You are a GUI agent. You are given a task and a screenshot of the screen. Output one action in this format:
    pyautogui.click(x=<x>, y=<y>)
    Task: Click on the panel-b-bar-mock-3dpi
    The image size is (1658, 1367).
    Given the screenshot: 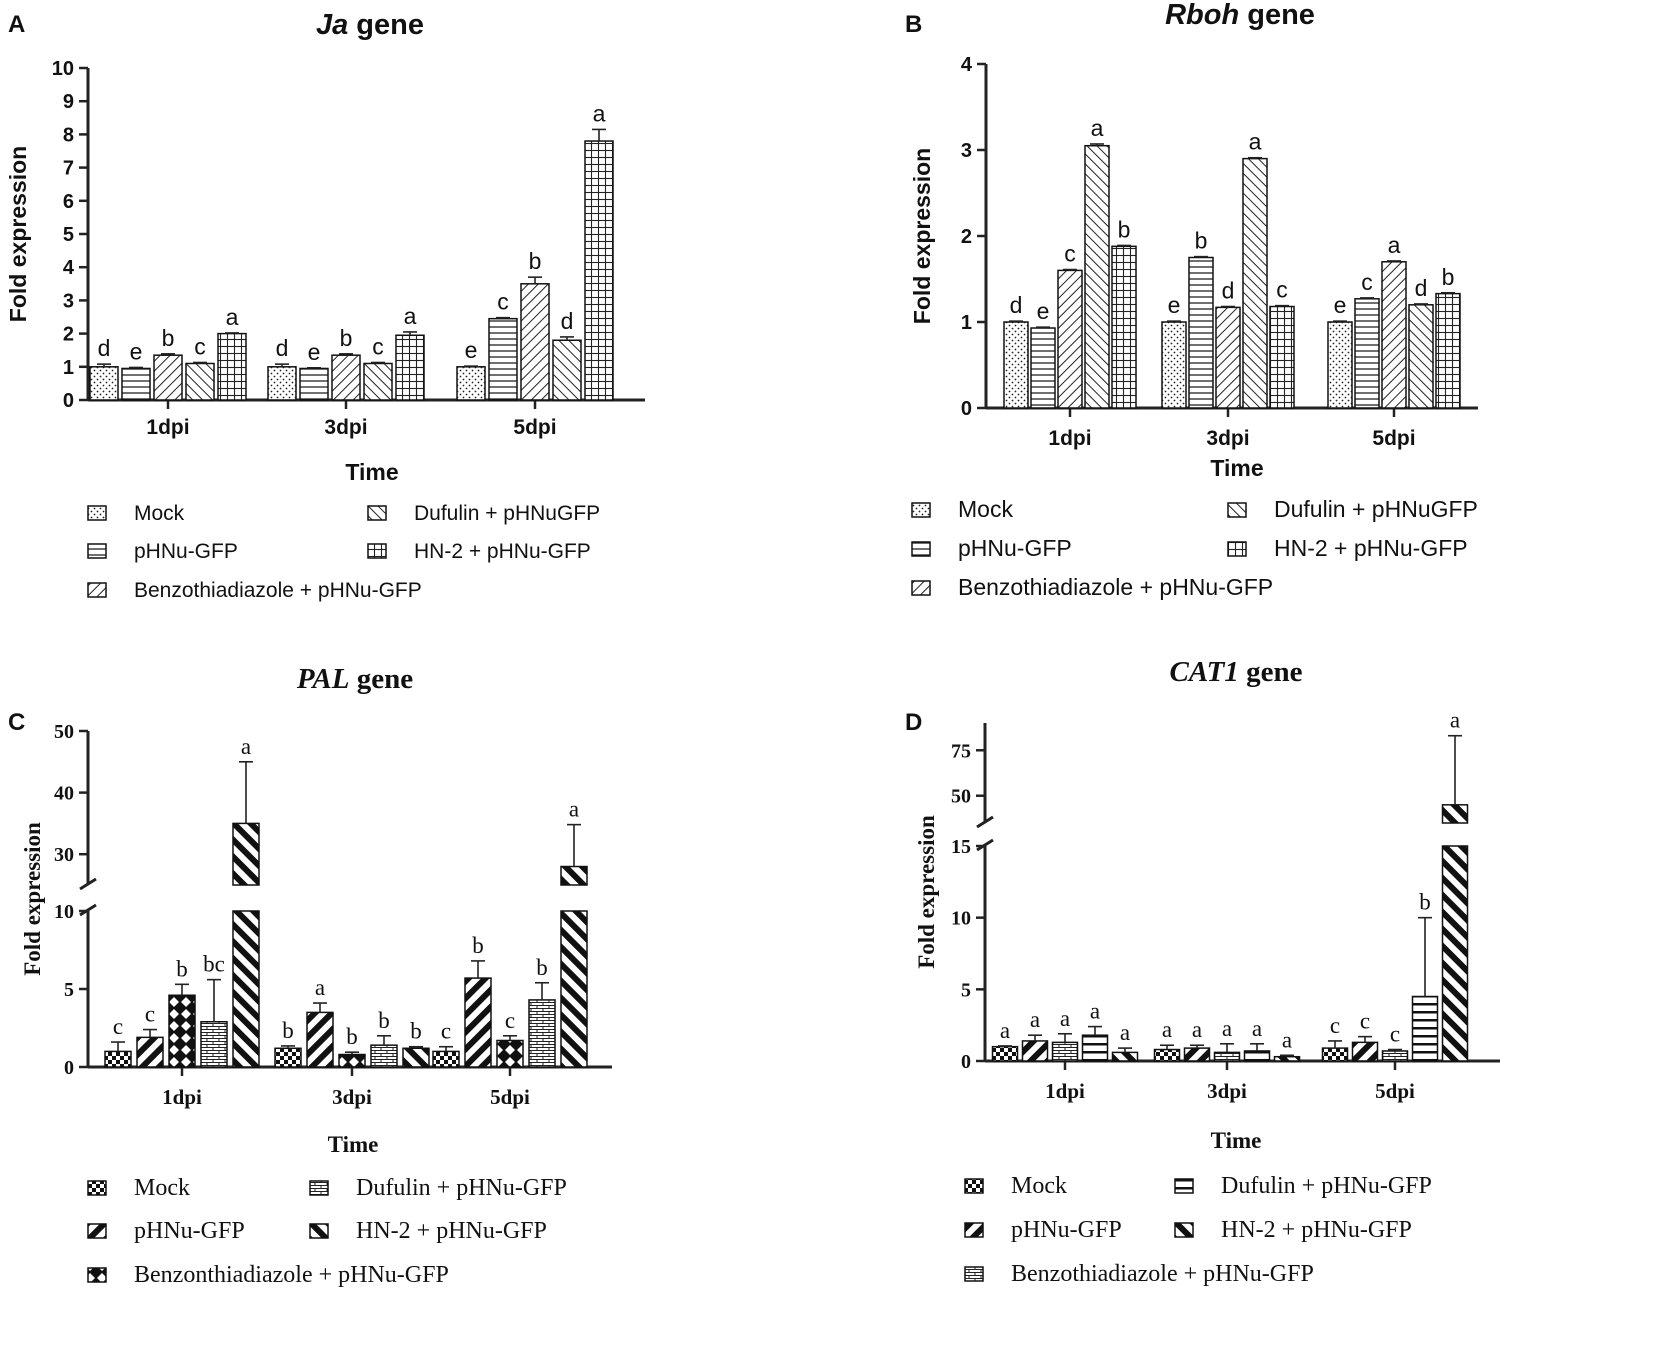 What is the action you would take?
    pyautogui.click(x=1174, y=365)
    